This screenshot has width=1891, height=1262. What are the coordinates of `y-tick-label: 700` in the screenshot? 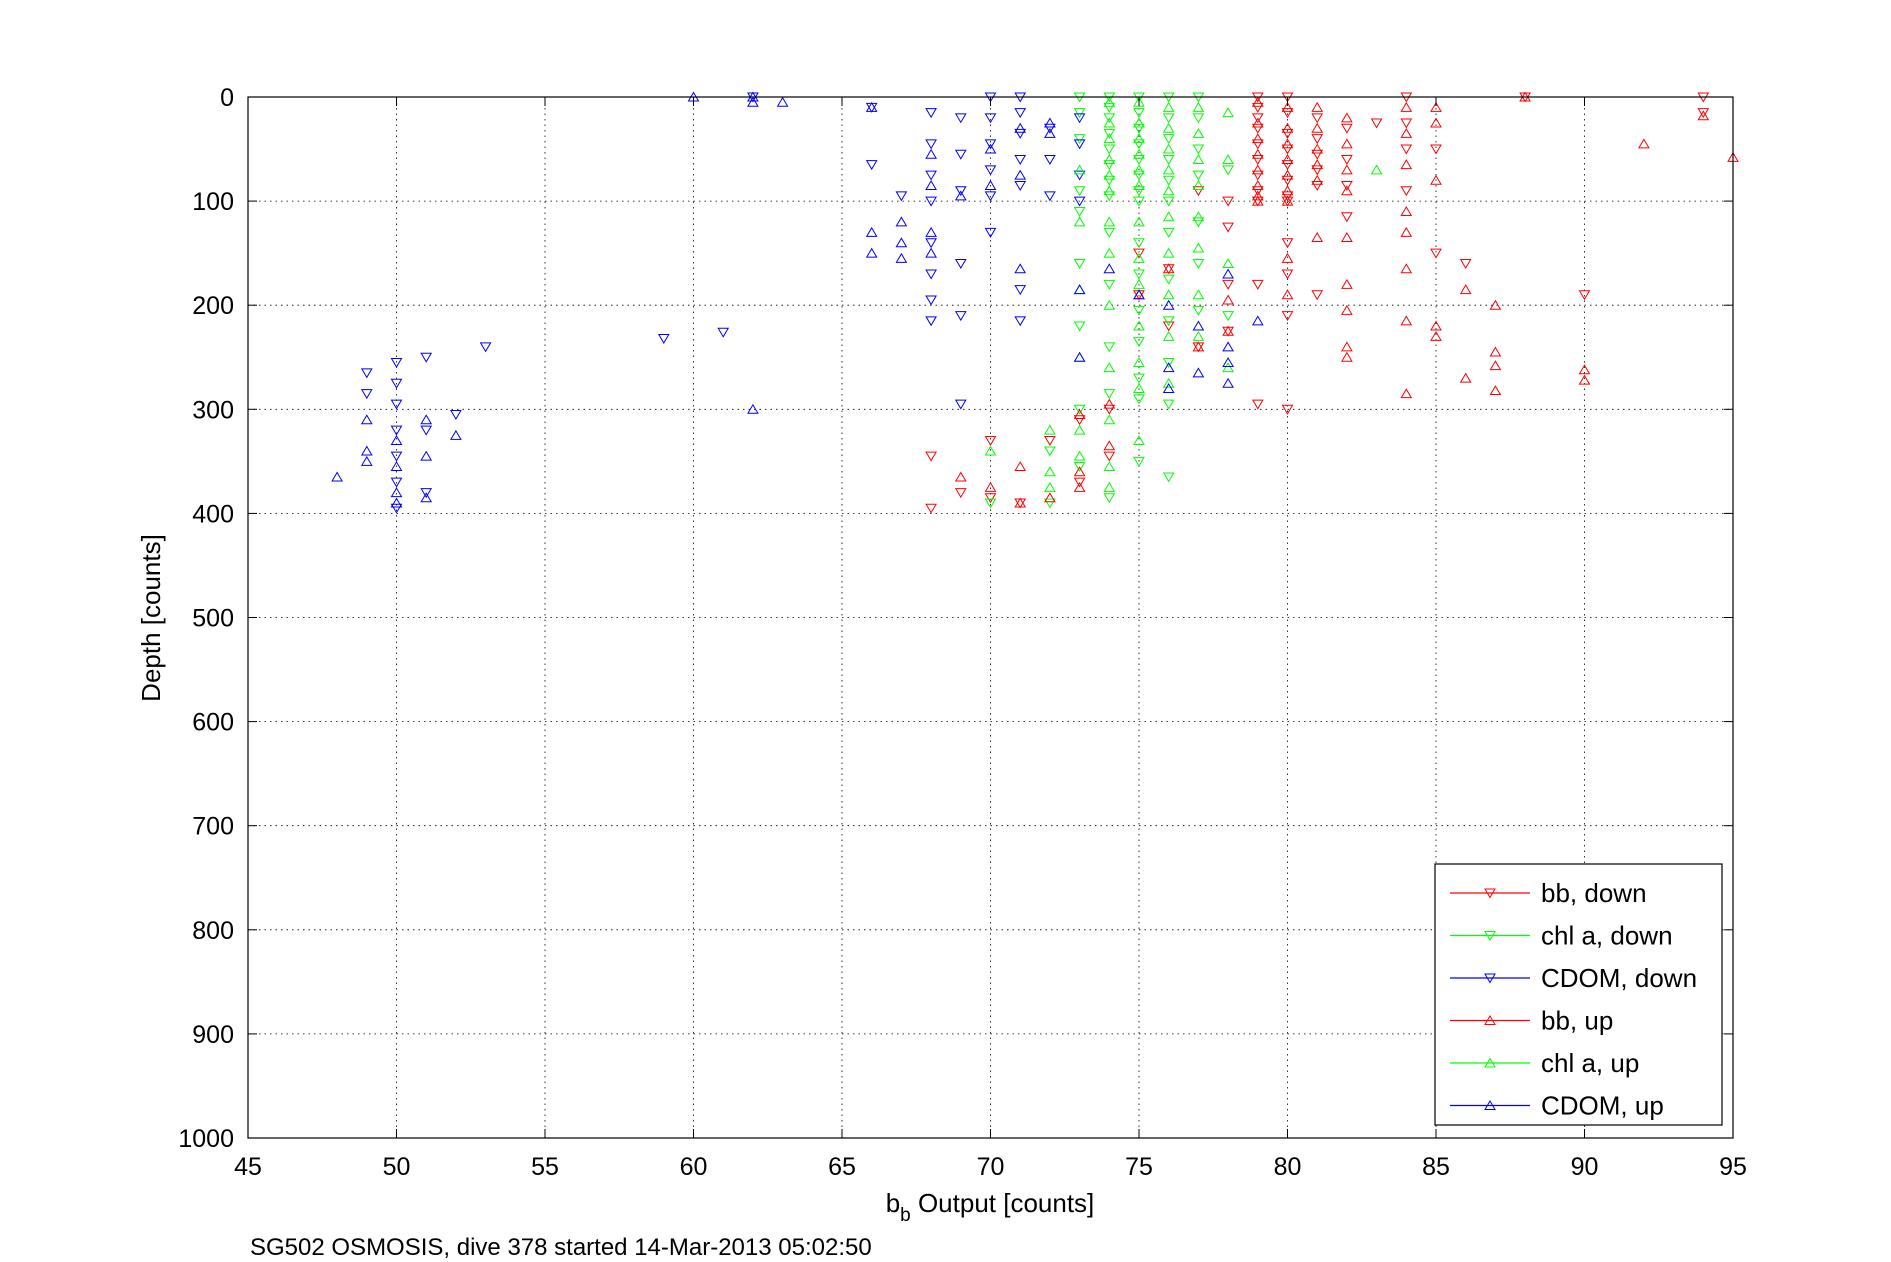 It's located at (213, 827).